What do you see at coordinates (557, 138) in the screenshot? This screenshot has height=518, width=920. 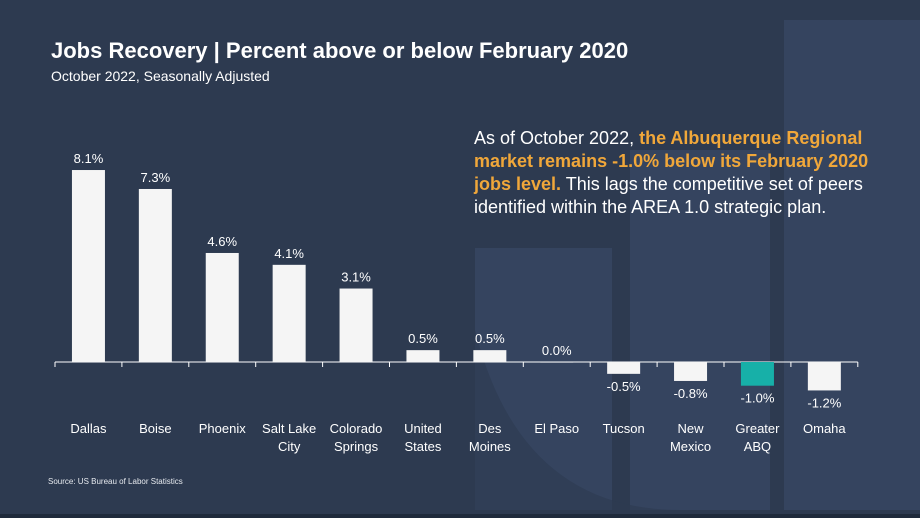 I see `callout-text-before: As of October 2022,` at bounding box center [557, 138].